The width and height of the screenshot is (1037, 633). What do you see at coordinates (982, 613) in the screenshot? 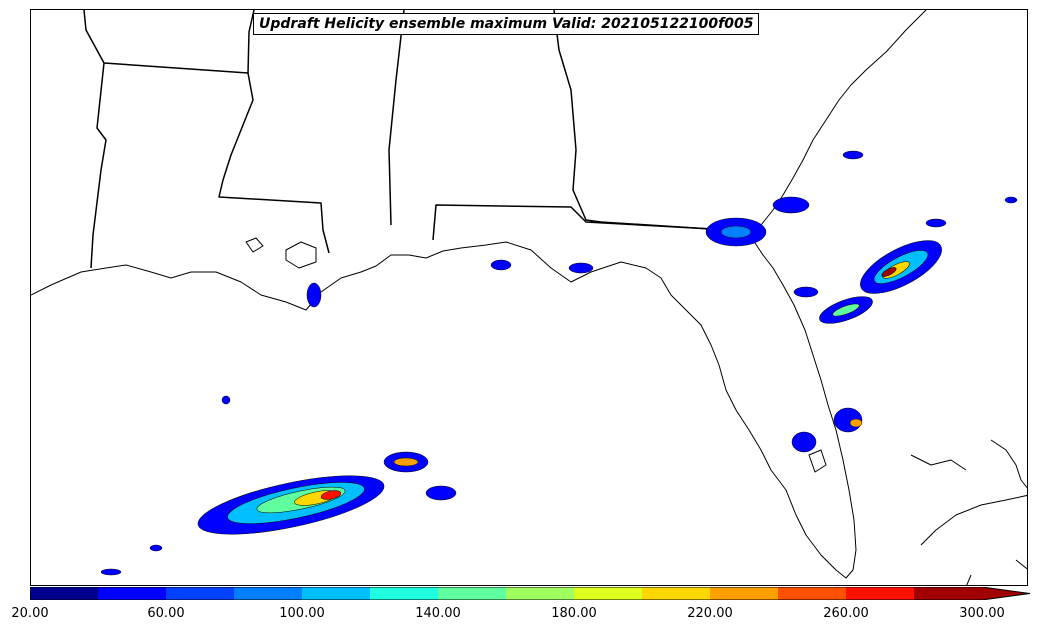
I see `colorbar-tick-label: 300.00` at bounding box center [982, 613].